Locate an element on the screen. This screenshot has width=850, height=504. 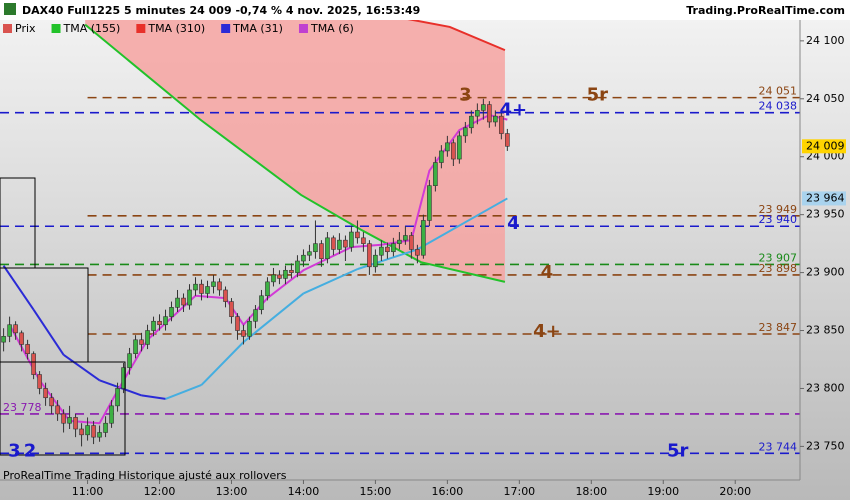
y-tick-label: 24 100 is located at coordinates (825, 40).